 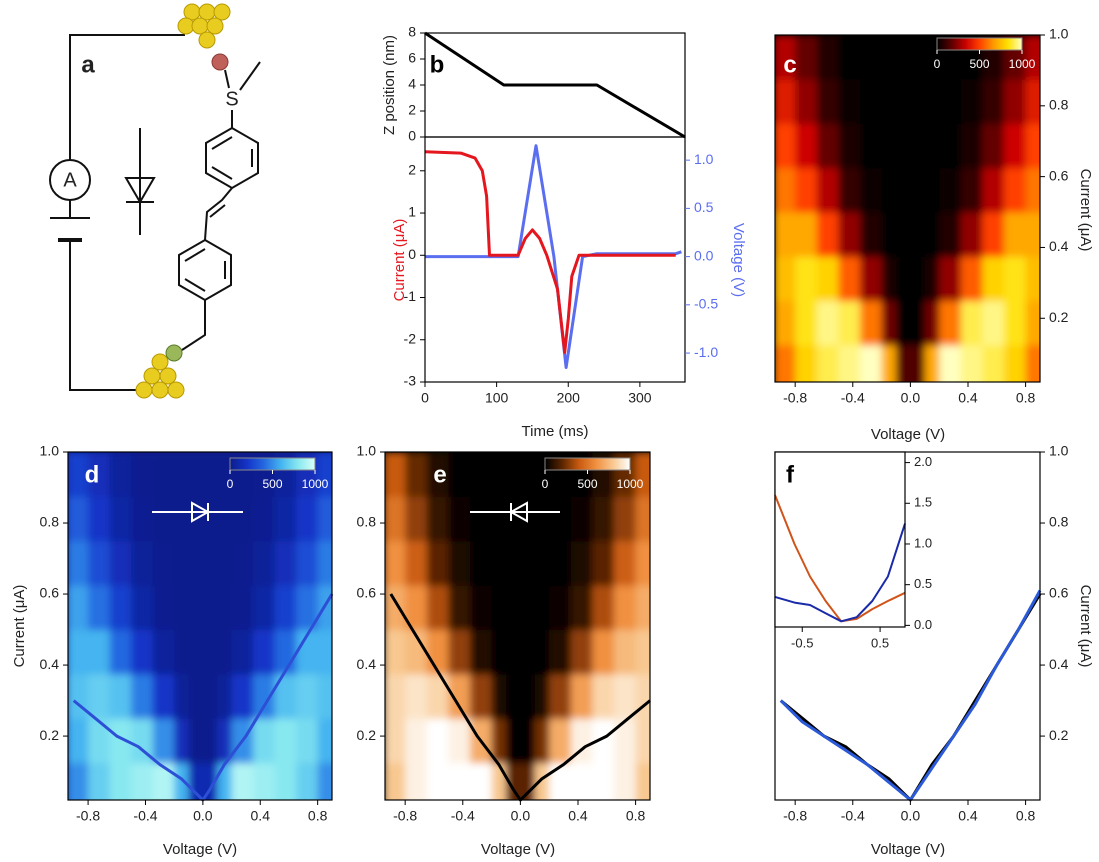 I want to click on ammeter-label: A, so click(x=70, y=180).